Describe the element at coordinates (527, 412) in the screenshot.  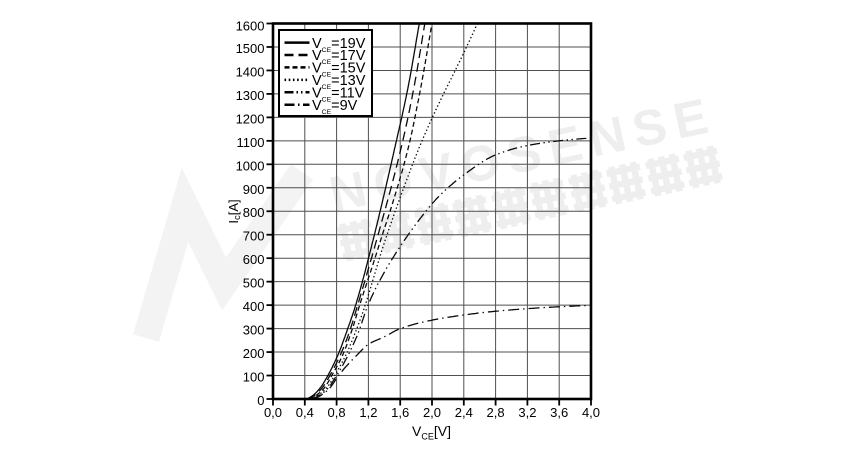
I see `svg-text: 3,2` at that location.